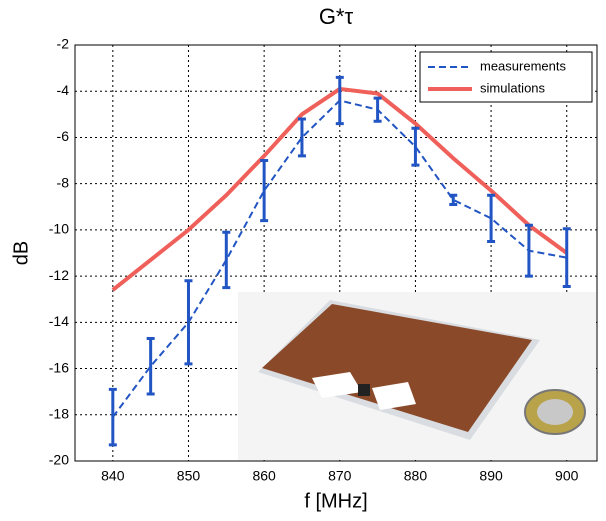  I want to click on coin-center, so click(555, 412).